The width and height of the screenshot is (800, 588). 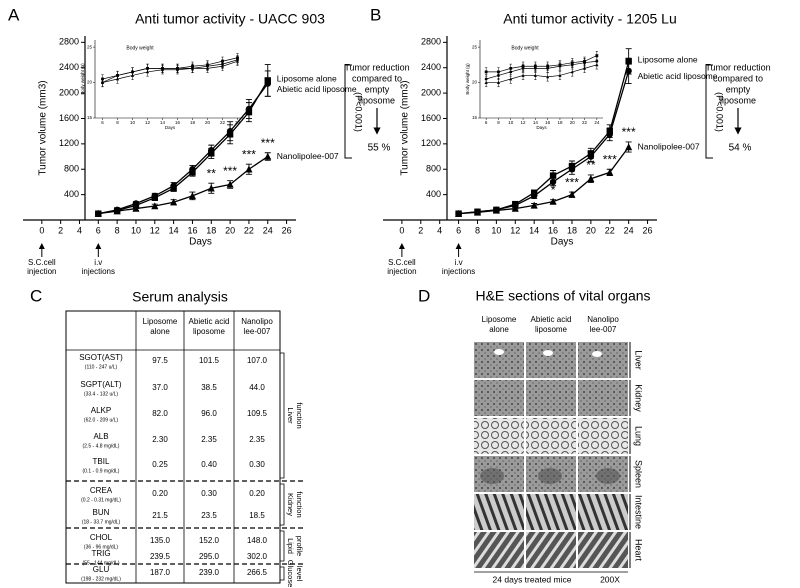 I want to click on y-tick-label: 400, so click(x=433, y=194).